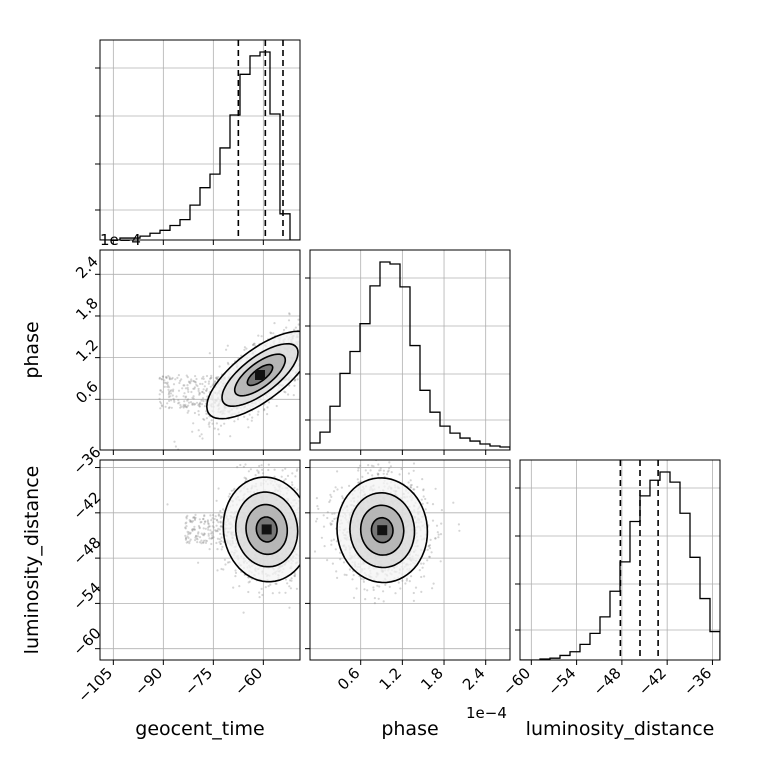  I want to click on panel-phase_vs_geocent_time, so click(246, 379).